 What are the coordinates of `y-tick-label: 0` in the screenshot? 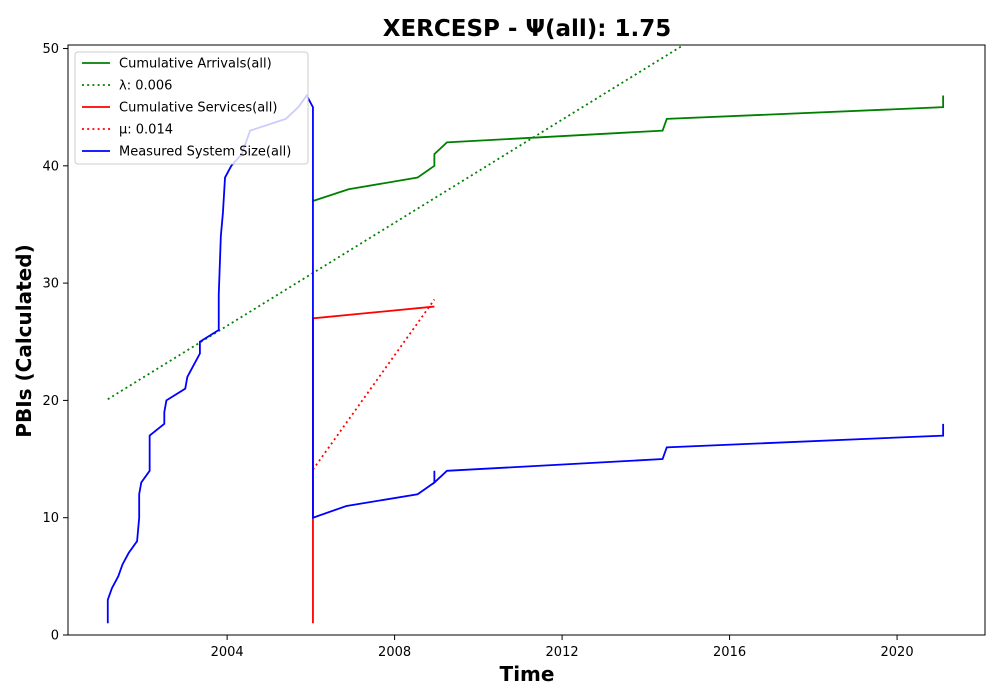 It's located at (55, 636).